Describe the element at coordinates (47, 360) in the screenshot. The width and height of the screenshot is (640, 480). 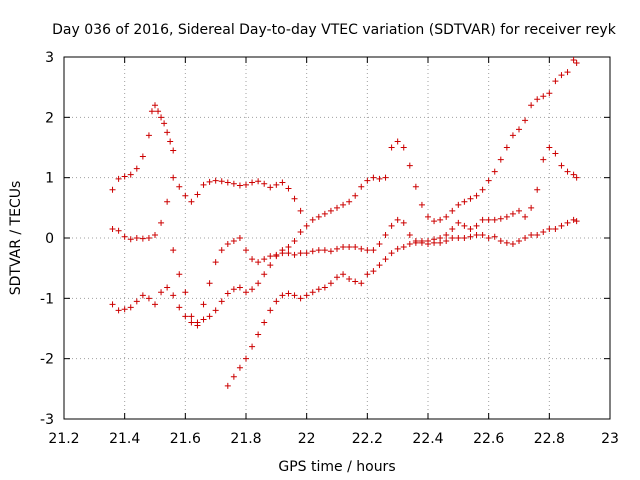
I see `y-tick-label: -2` at that location.